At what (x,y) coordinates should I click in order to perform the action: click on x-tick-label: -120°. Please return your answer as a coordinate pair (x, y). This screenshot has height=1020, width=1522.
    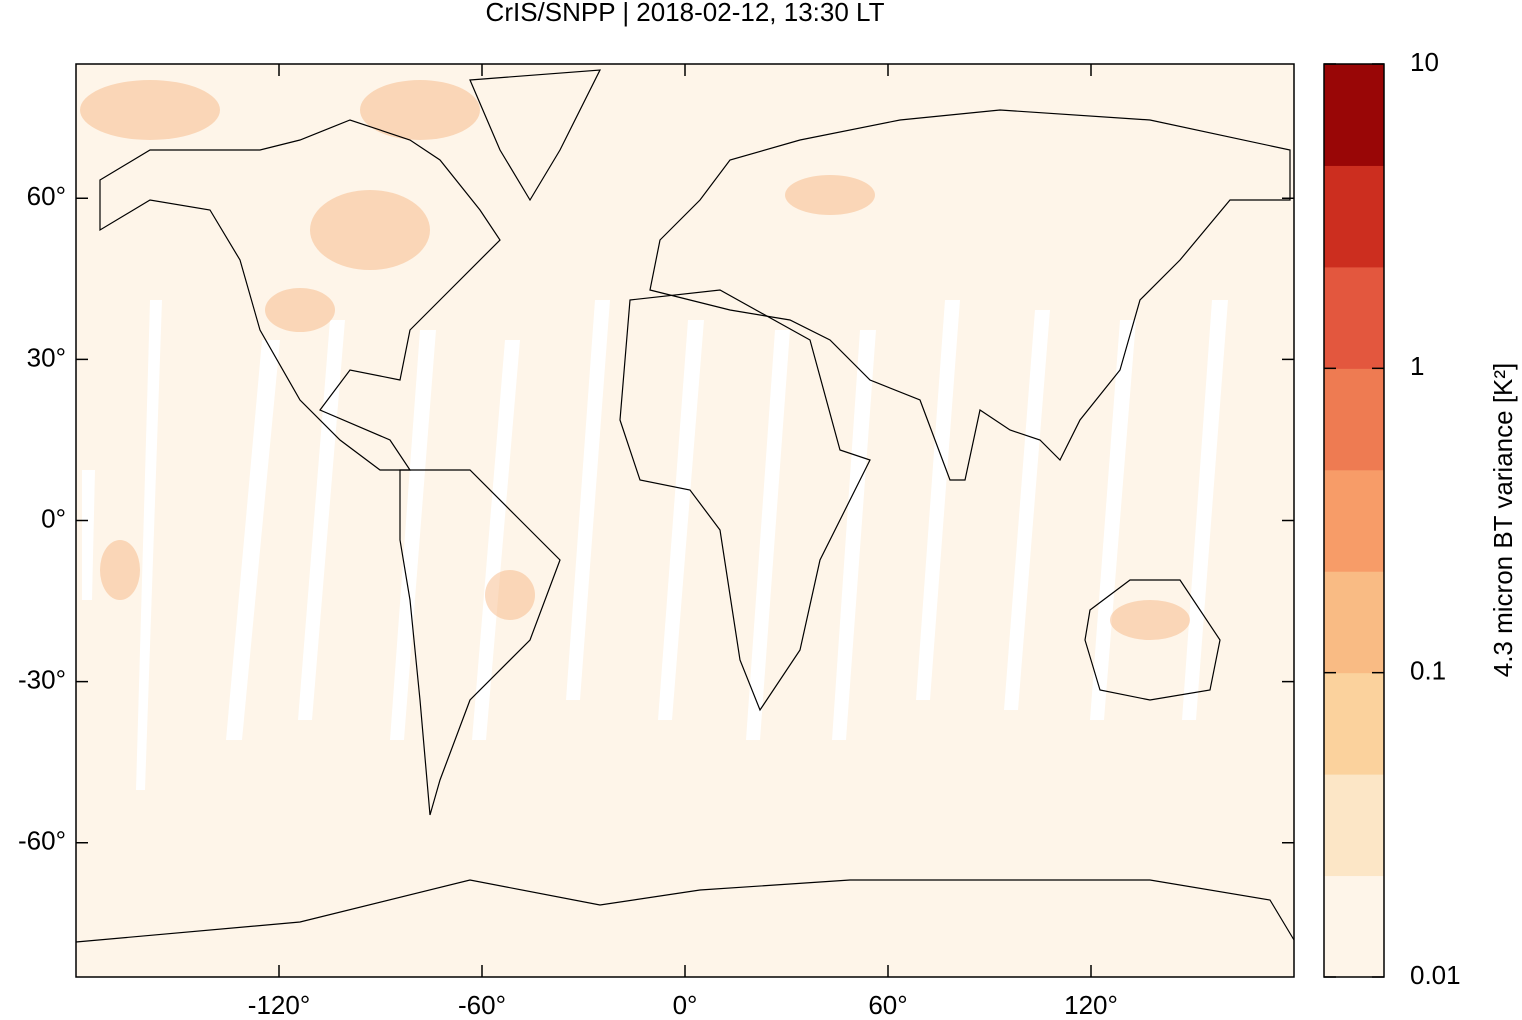
    Looking at the image, I should click on (279, 1005).